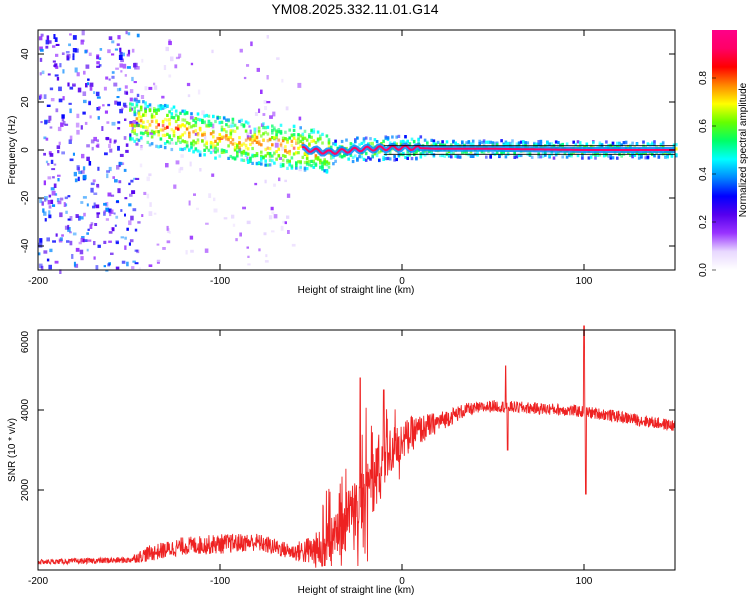  Describe the element at coordinates (356, 290) in the screenshot. I see `spectrogram-x-label: Height of straight line (km)` at that location.